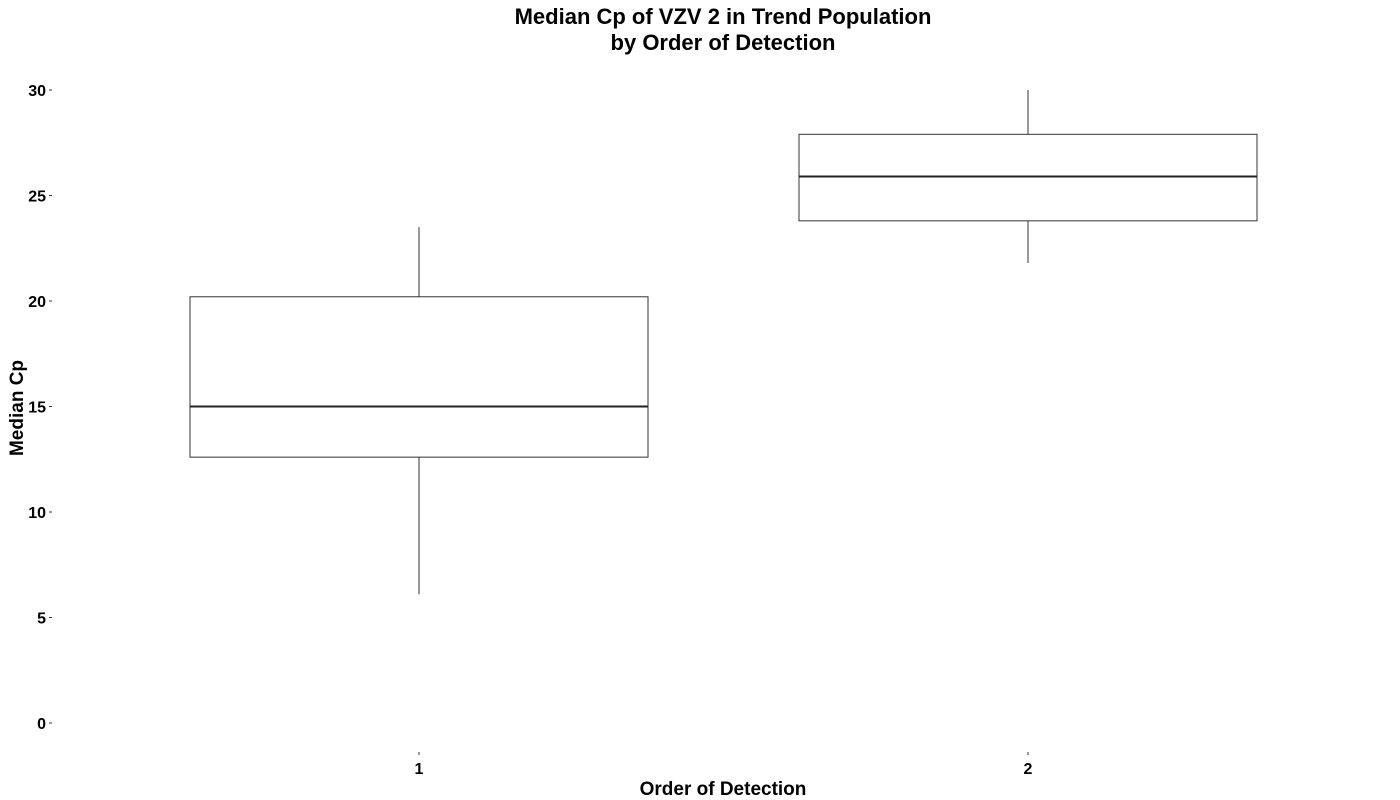  What do you see at coordinates (723, 789) in the screenshot?
I see `x-axis-label: Order of Detection` at bounding box center [723, 789].